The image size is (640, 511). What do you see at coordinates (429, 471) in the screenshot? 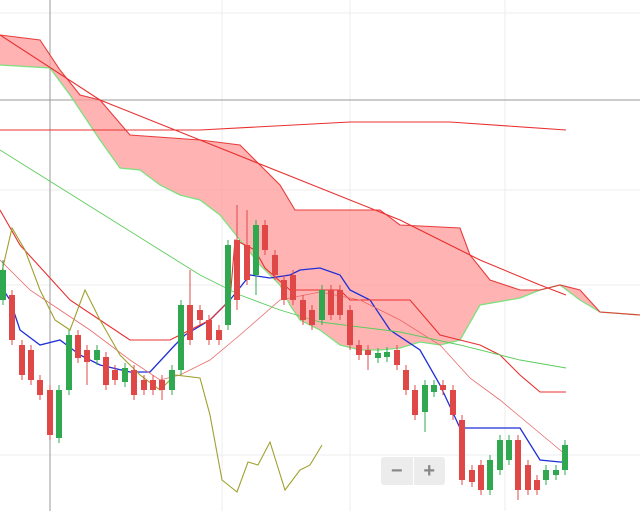
I see `zoom-in-button: +` at bounding box center [429, 471].